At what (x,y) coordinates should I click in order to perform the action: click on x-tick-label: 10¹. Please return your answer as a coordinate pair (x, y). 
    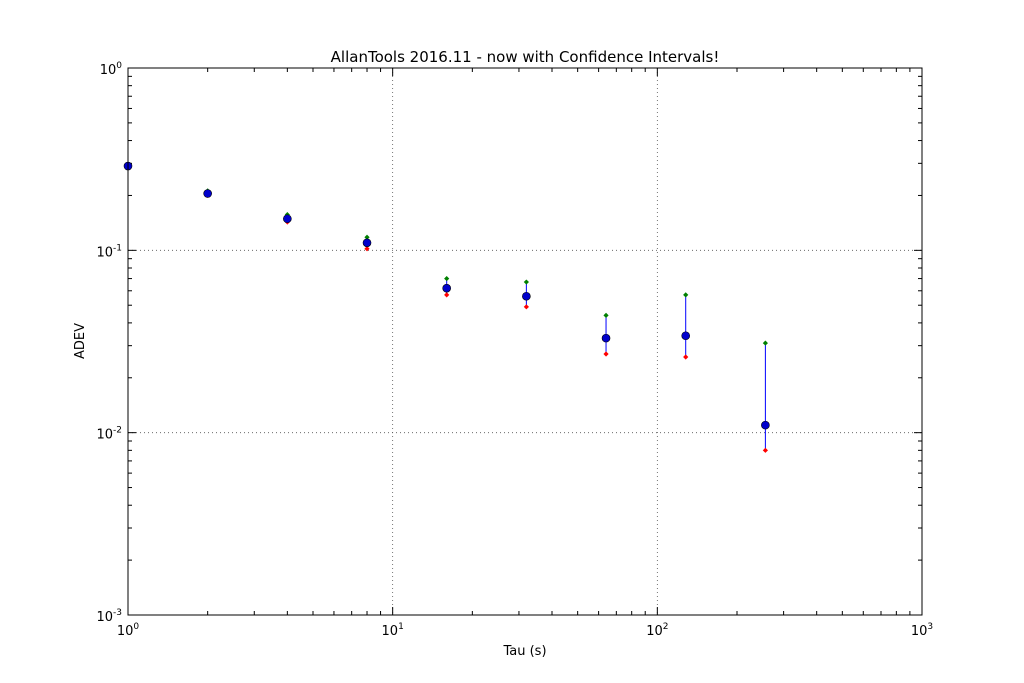
    Looking at the image, I should click on (393, 630).